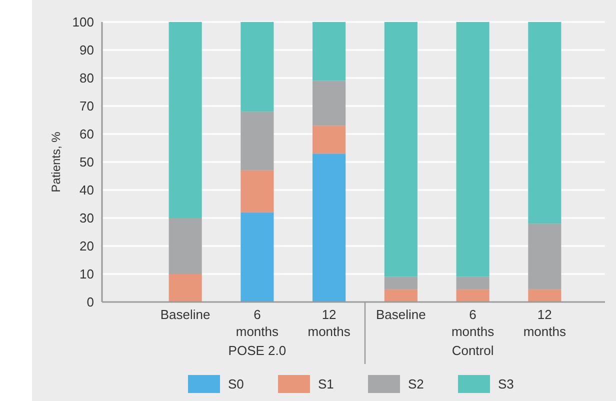 This screenshot has width=616, height=401. What do you see at coordinates (87, 246) in the screenshot?
I see `y-tick-label: 20` at bounding box center [87, 246].